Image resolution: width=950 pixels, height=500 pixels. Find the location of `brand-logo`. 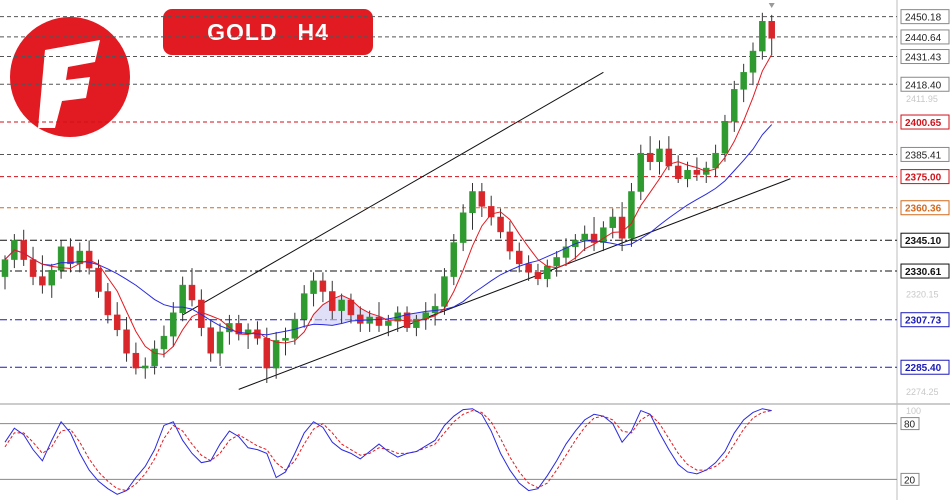

brand-logo is located at coordinates (75, 80).